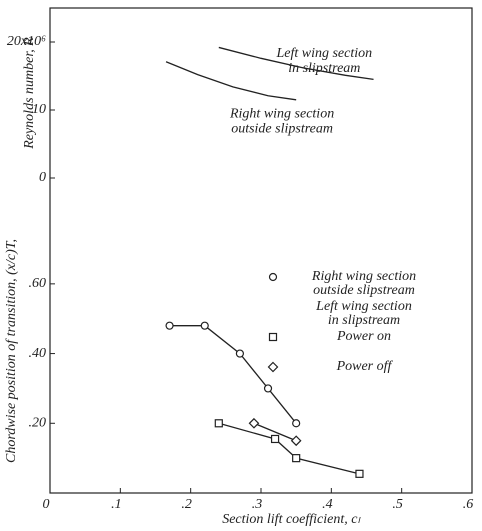 Image resolution: width=482 pixels, height=531 pixels. What do you see at coordinates (38, 353) in the screenshot?
I see `y-tick-label: .40` at bounding box center [38, 353].